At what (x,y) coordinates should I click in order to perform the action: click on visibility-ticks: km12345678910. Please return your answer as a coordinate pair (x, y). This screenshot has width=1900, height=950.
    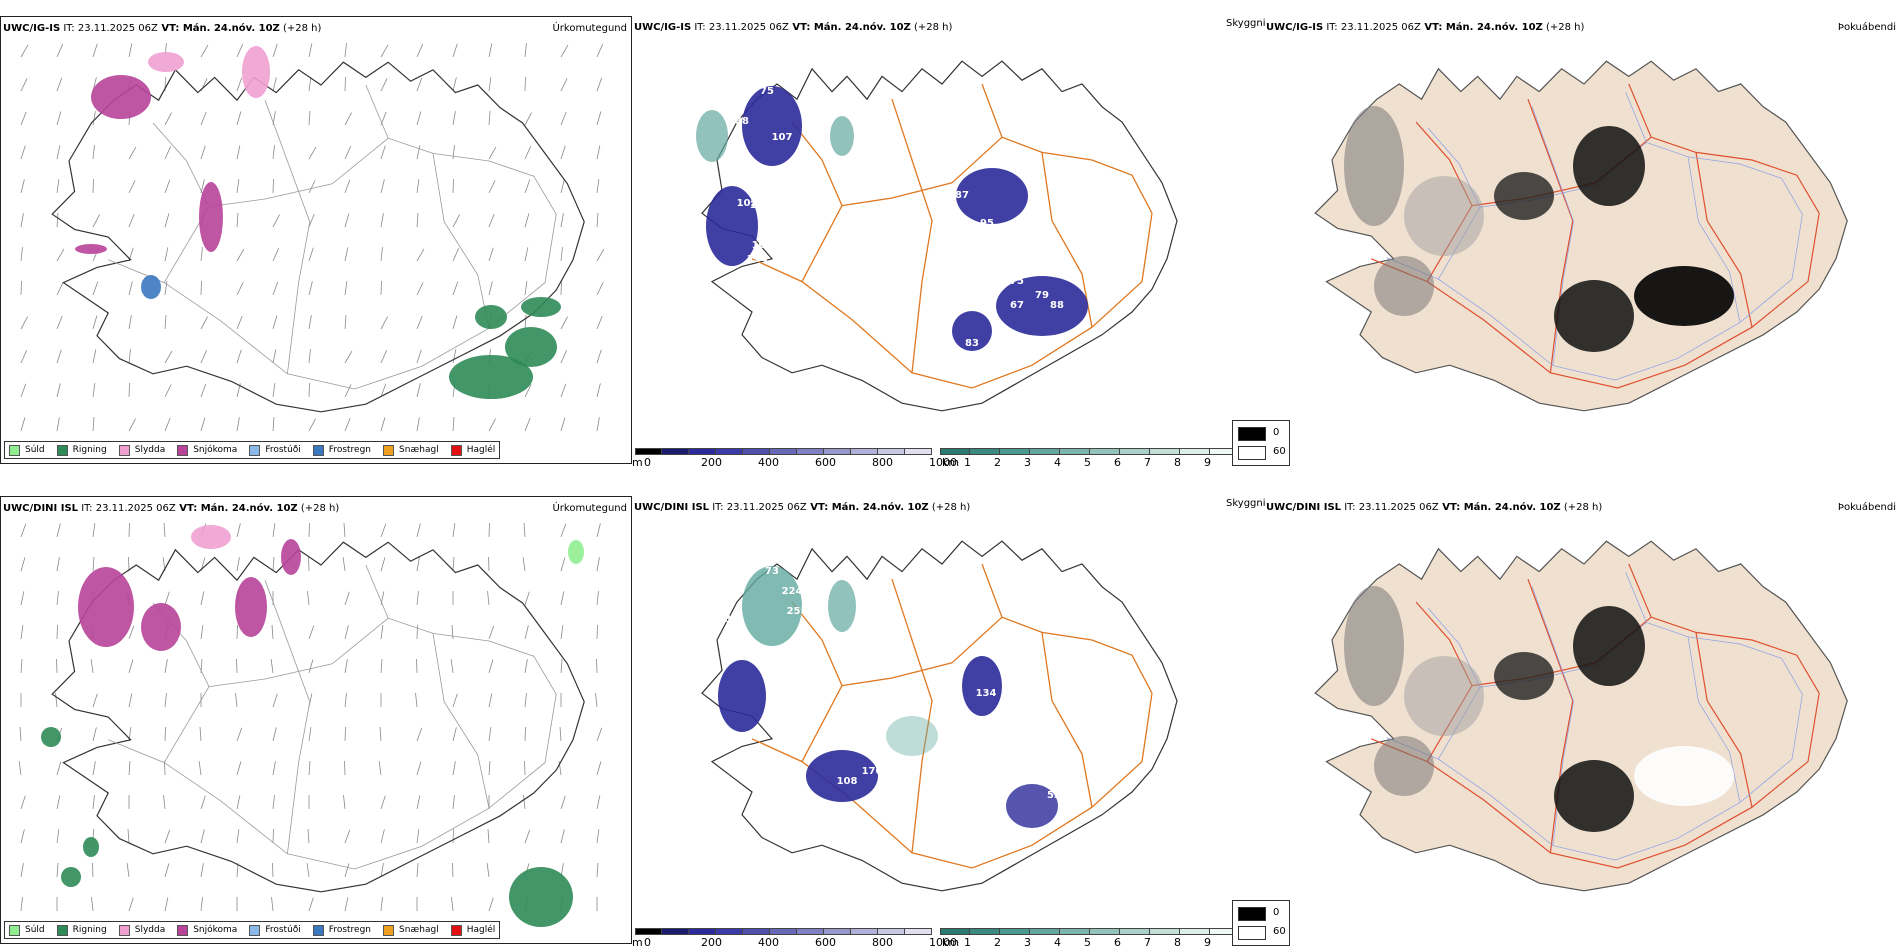
    Looking at the image, I should click on (1095, 462).